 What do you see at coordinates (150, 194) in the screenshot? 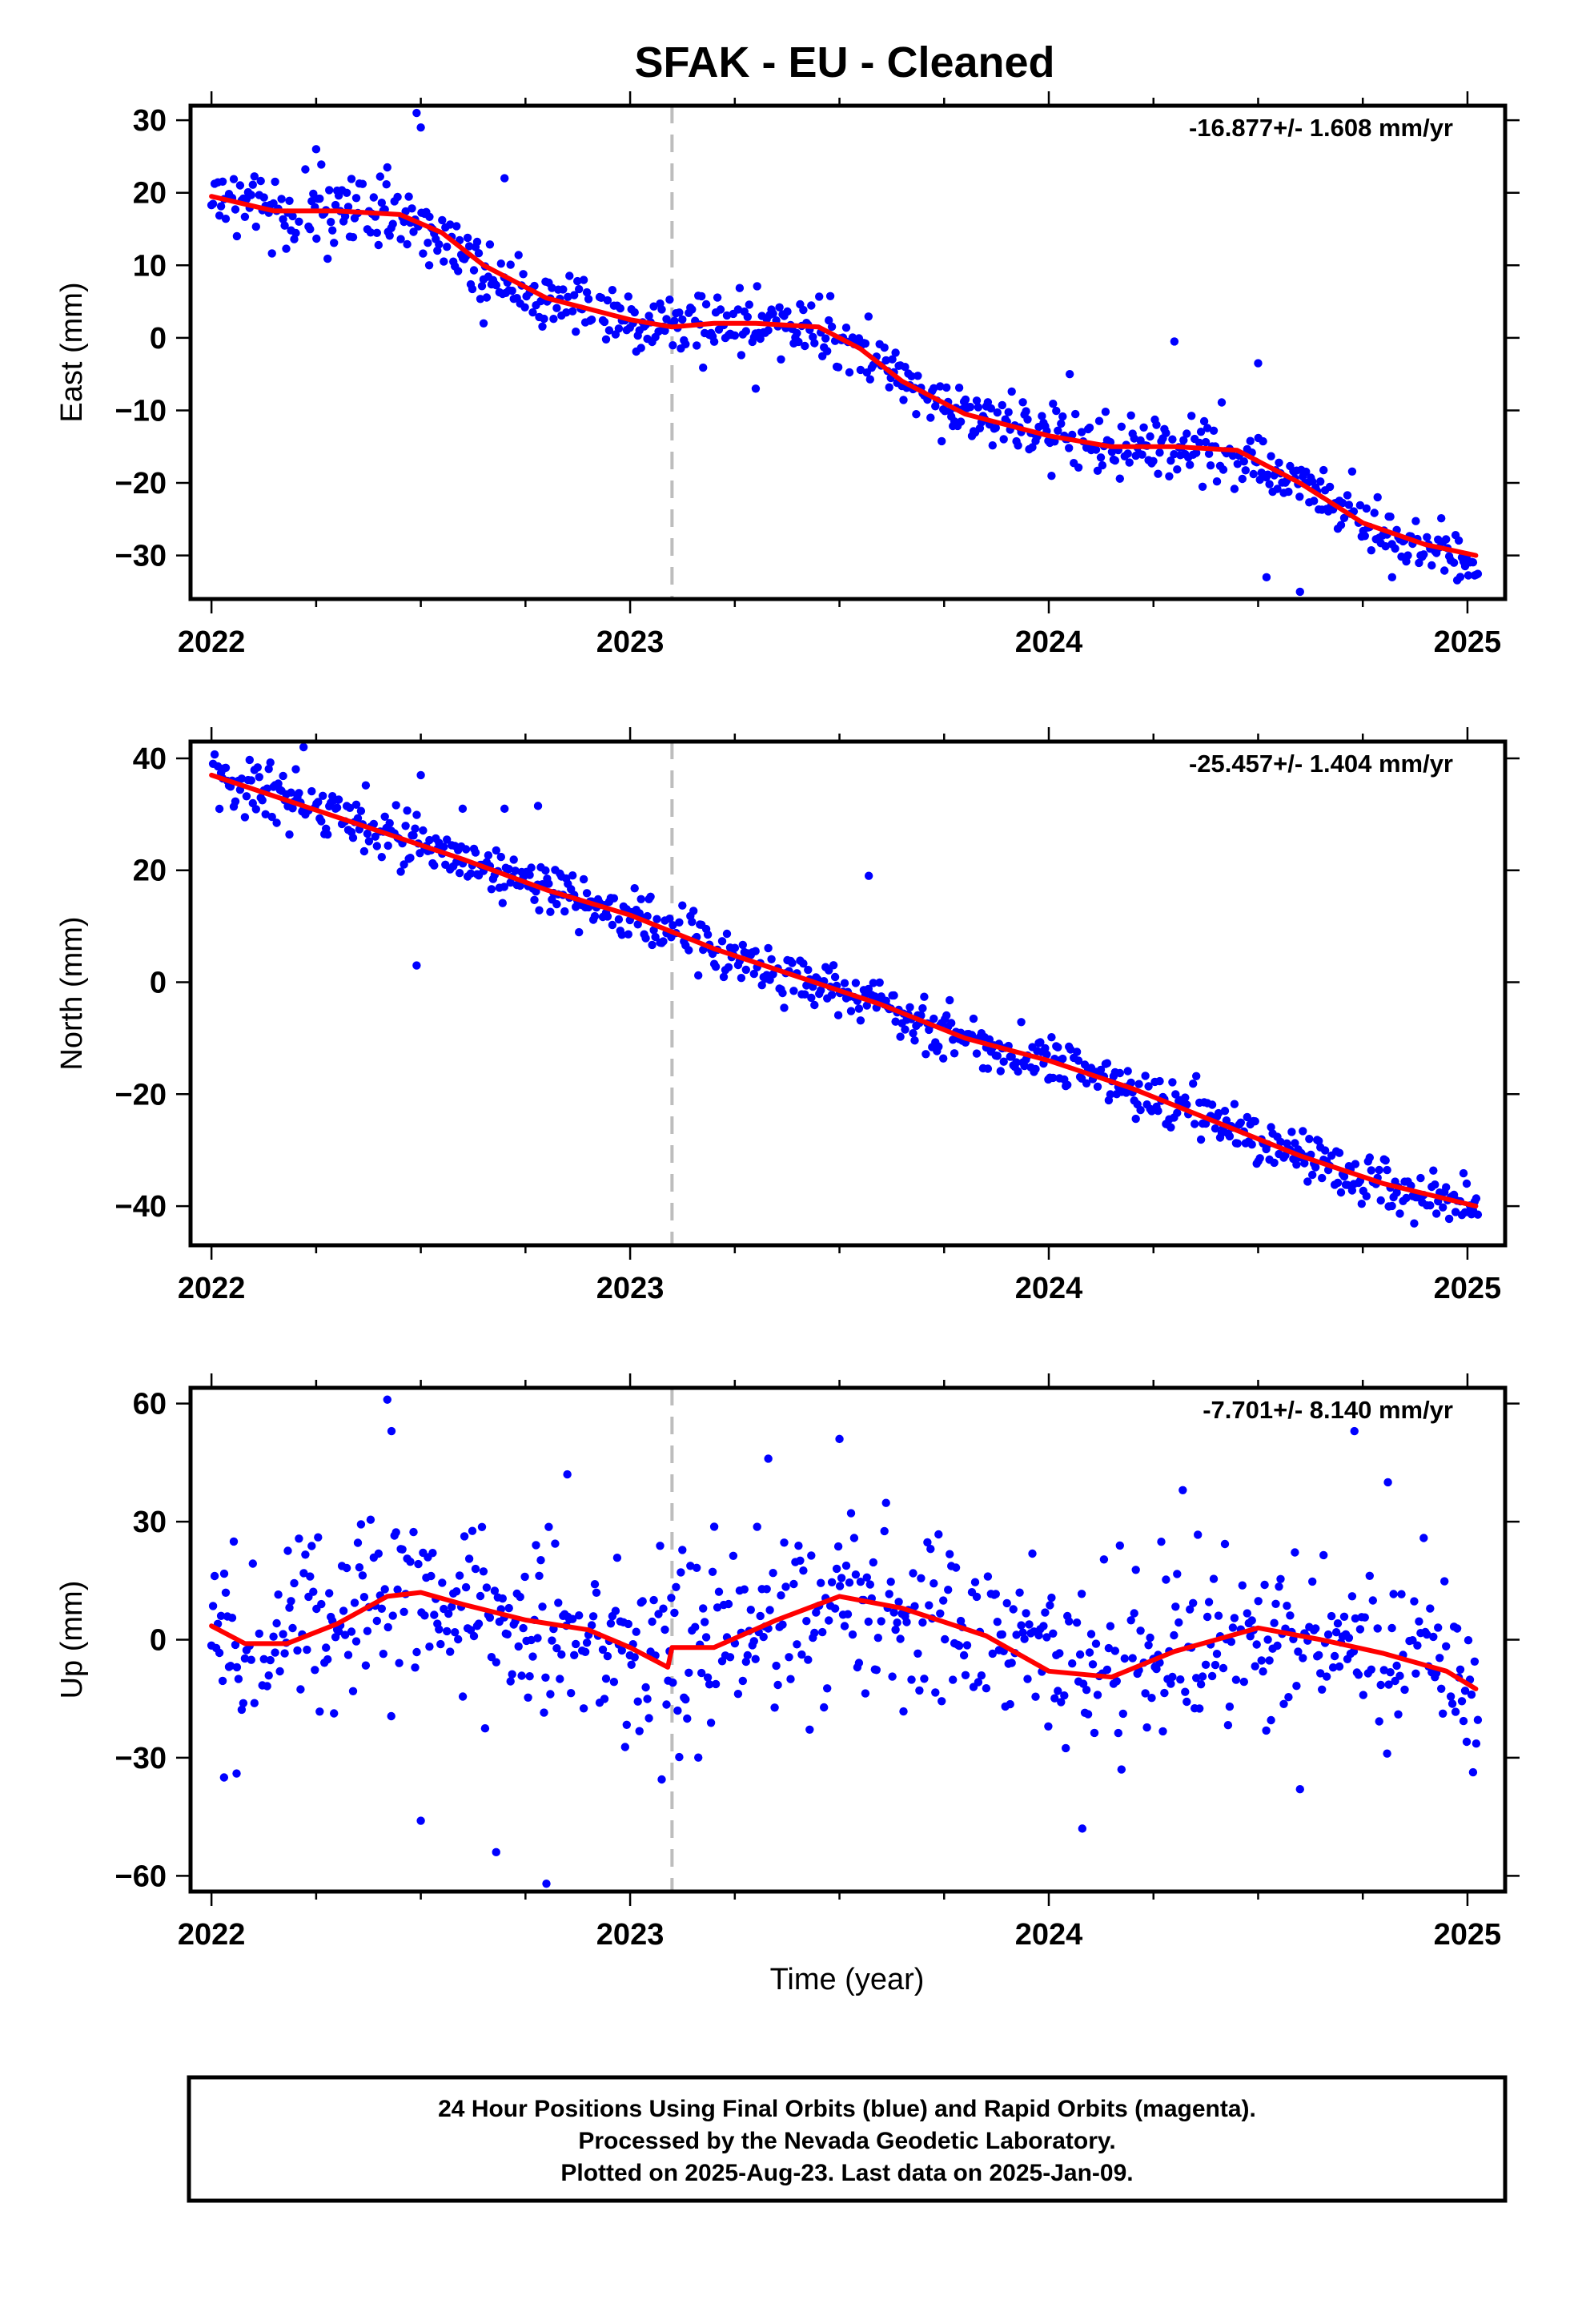
I see `y-tick-label: 20` at bounding box center [150, 194].